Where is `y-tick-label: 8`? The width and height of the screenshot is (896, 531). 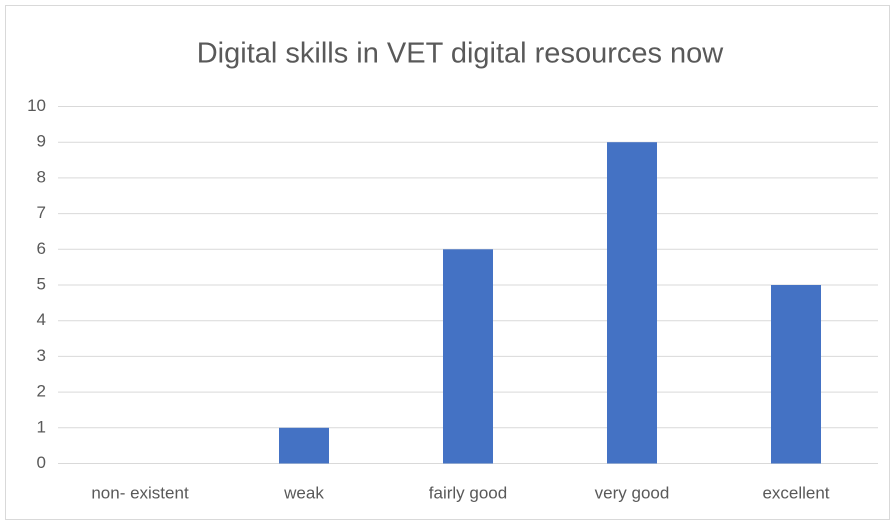 y-tick-label: 8 is located at coordinates (41, 176).